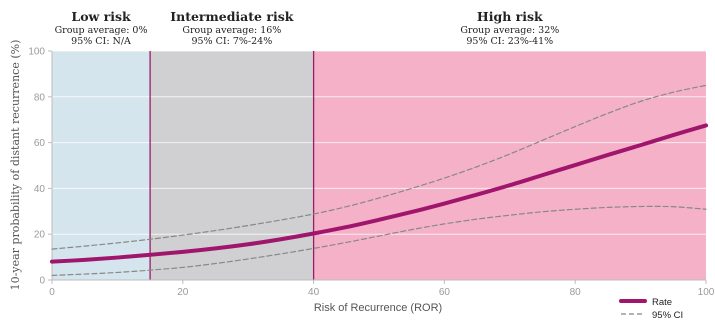 This screenshot has width=715, height=320. Describe the element at coordinates (667, 315) in the screenshot. I see `legend-ci-label: 95% CI` at that location.